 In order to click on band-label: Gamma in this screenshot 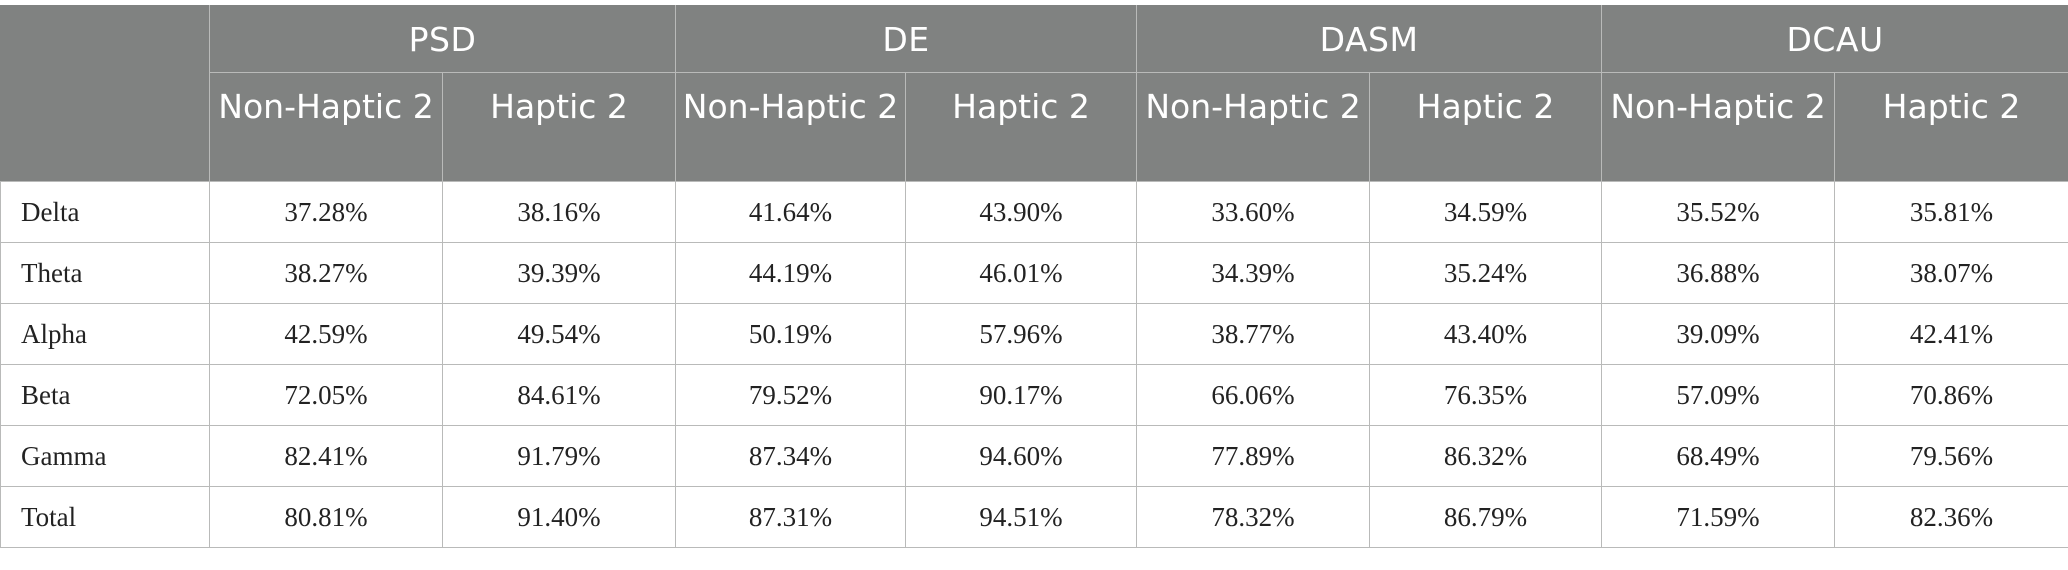, I will do `click(105, 456)`.